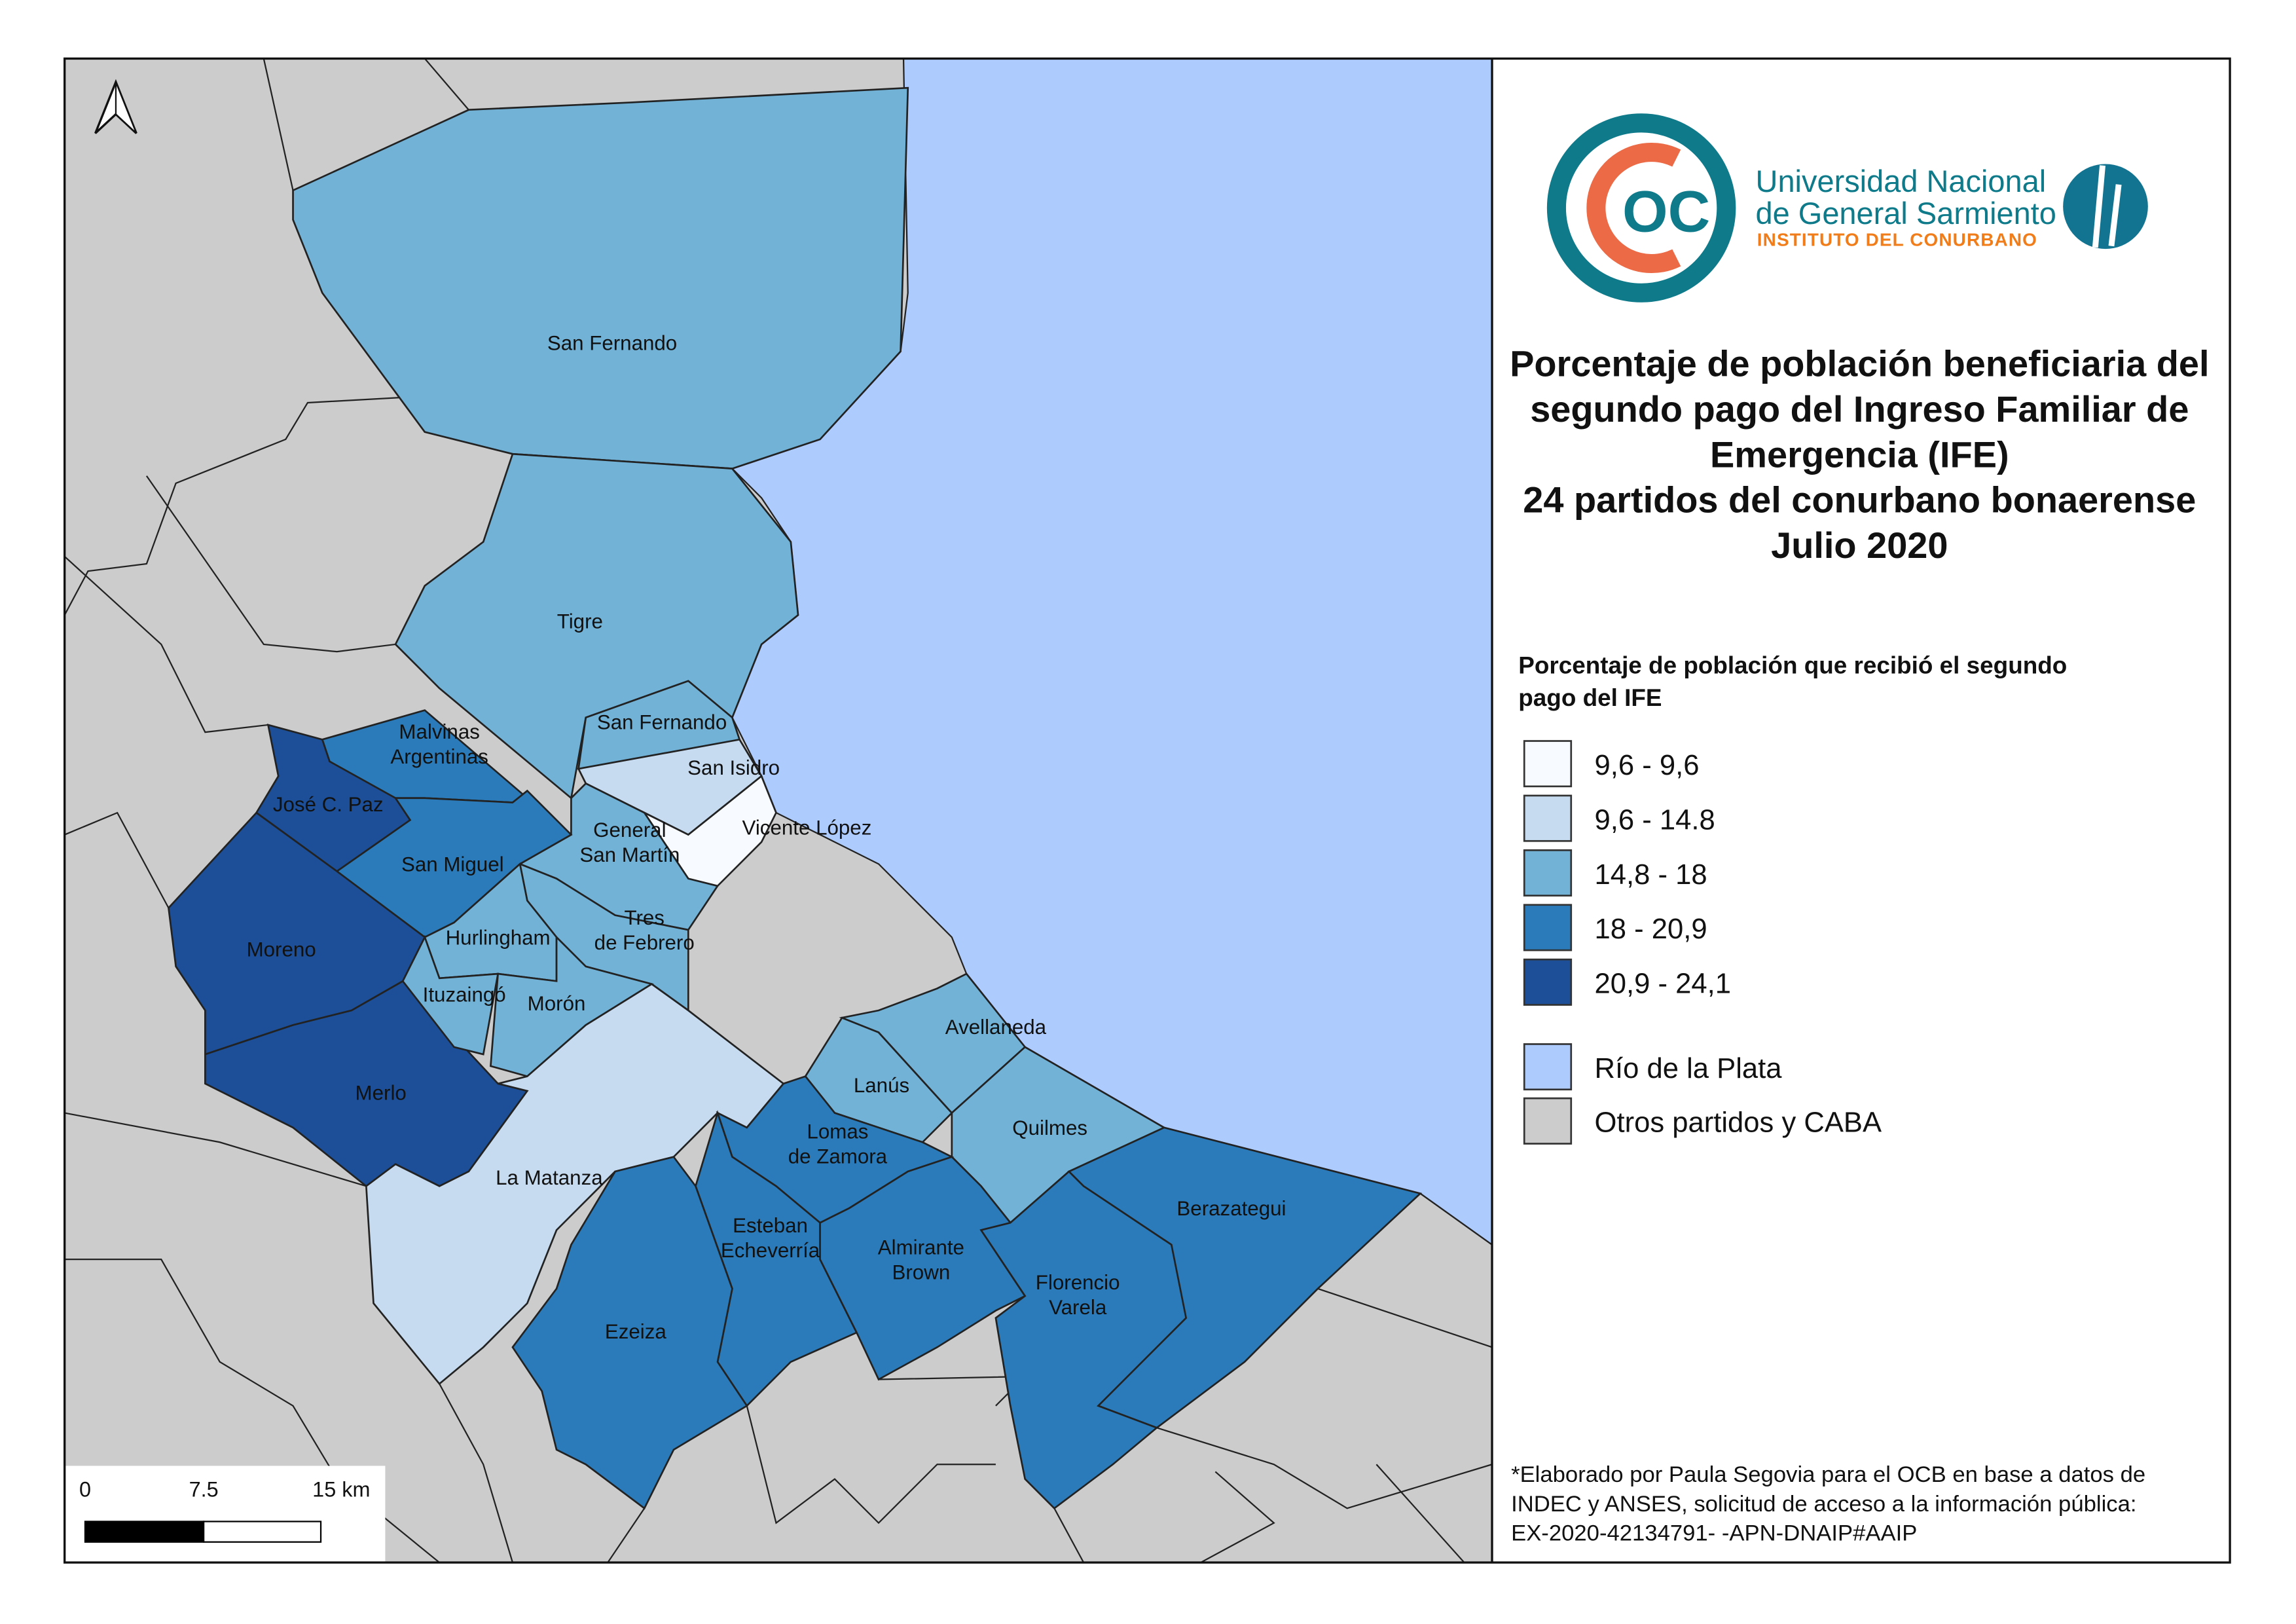 This screenshot has height=1624, width=2296. What do you see at coordinates (1859, 500) in the screenshot?
I see `title-line-4: 24 partidos del conurbano bonaerense` at bounding box center [1859, 500].